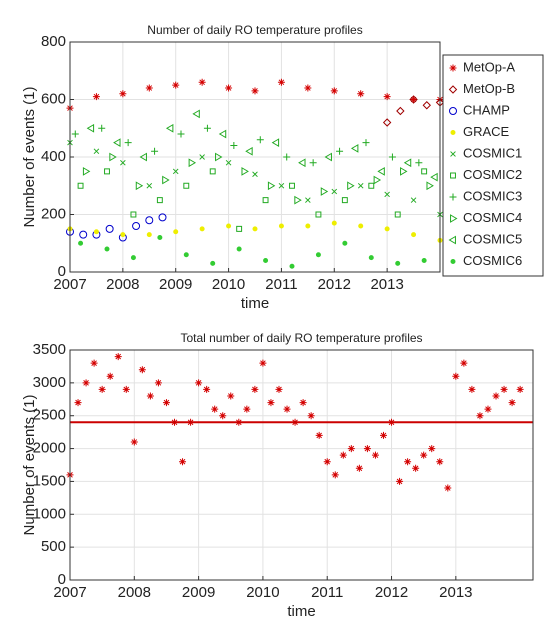 Image resolution: width=550 pixels, height=638 pixels. I want to click on x-tick-label: 2008, so click(134, 592).